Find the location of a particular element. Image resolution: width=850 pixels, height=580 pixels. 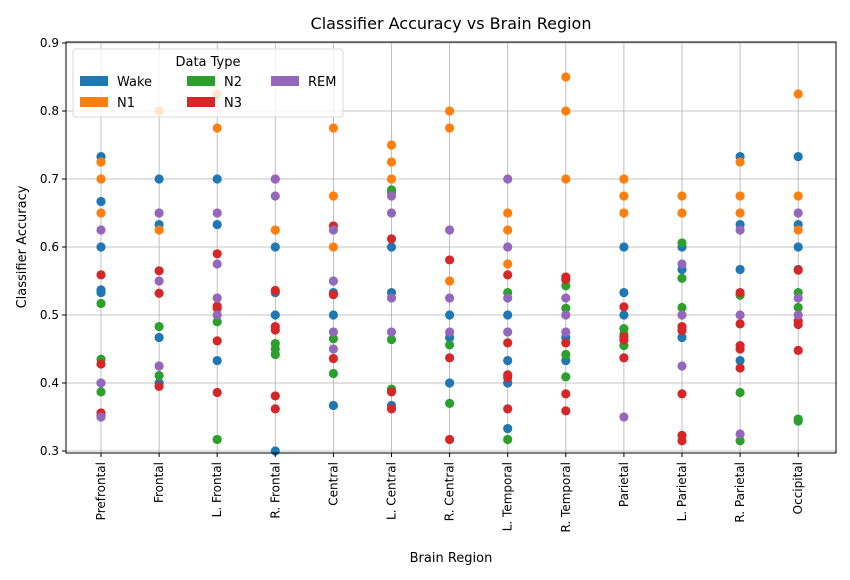

y-tick-label: 0.8 is located at coordinates (49, 111).